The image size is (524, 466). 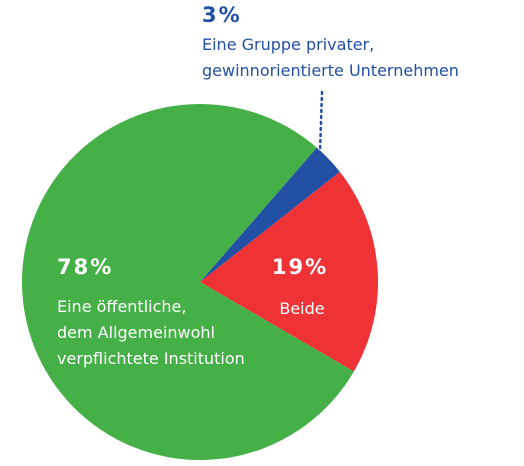 I want to click on slice-label: verpflichtete Institution, so click(x=151, y=358).